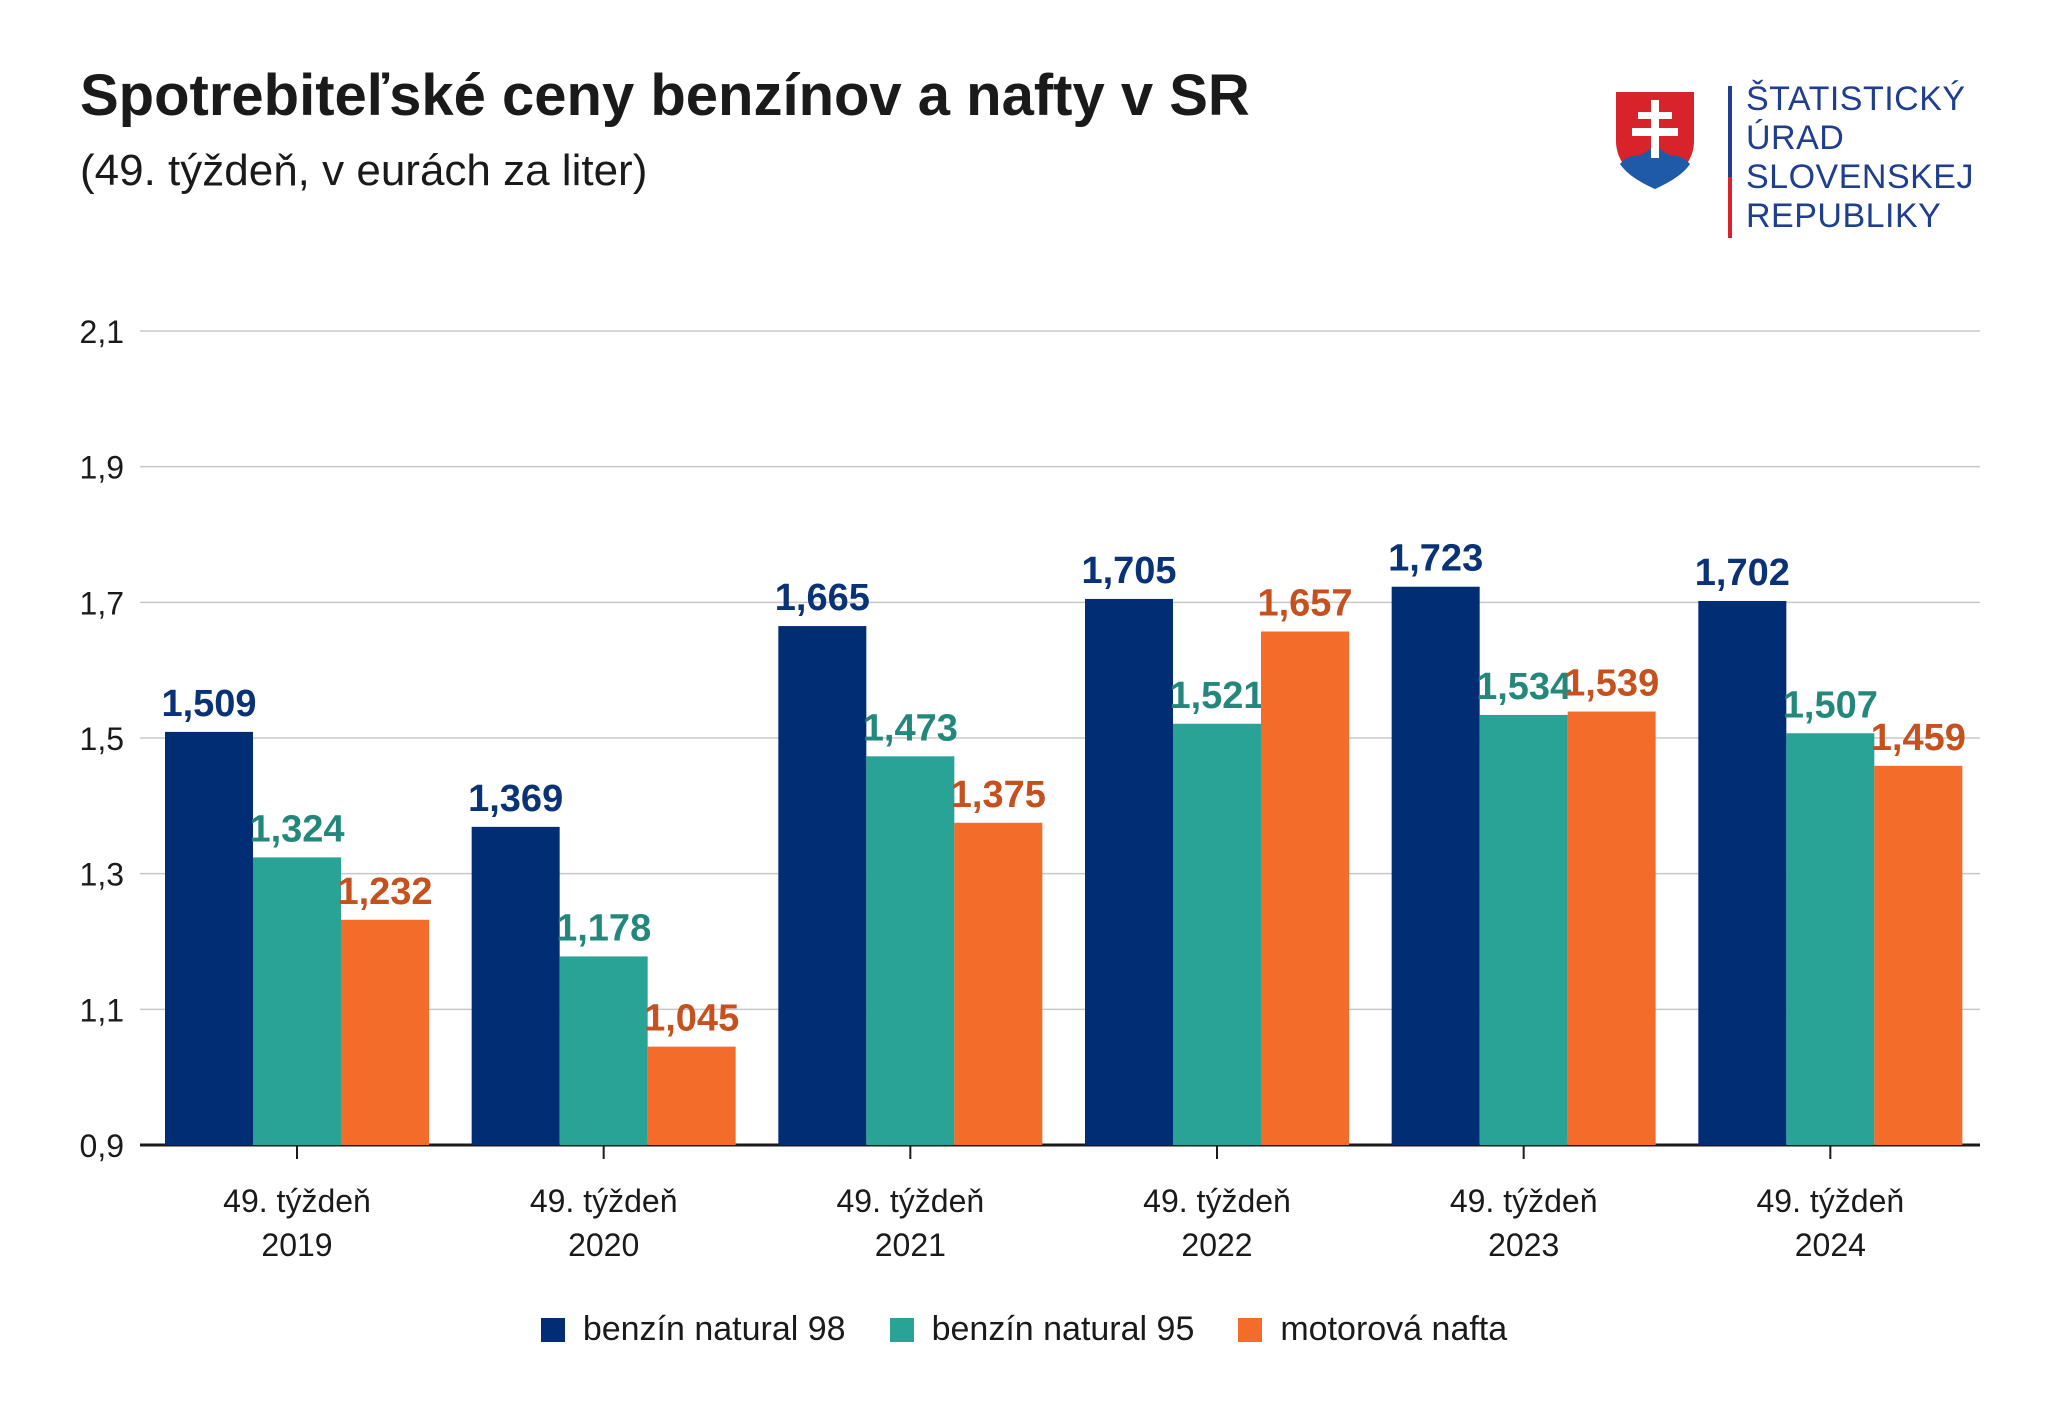 Image resolution: width=2048 pixels, height=1427 pixels. I want to click on legend-item: motorová nafta, so click(1372, 1329).